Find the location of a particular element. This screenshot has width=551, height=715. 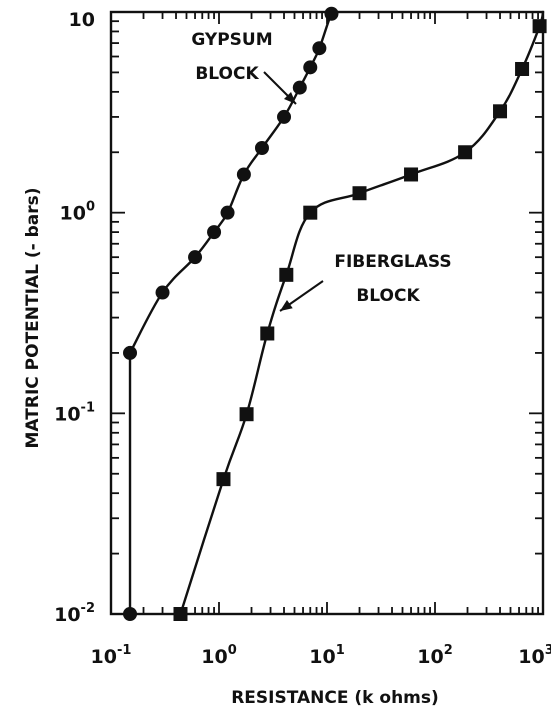

fiberglass-label: FIBERGLASS is located at coordinates (392, 262).